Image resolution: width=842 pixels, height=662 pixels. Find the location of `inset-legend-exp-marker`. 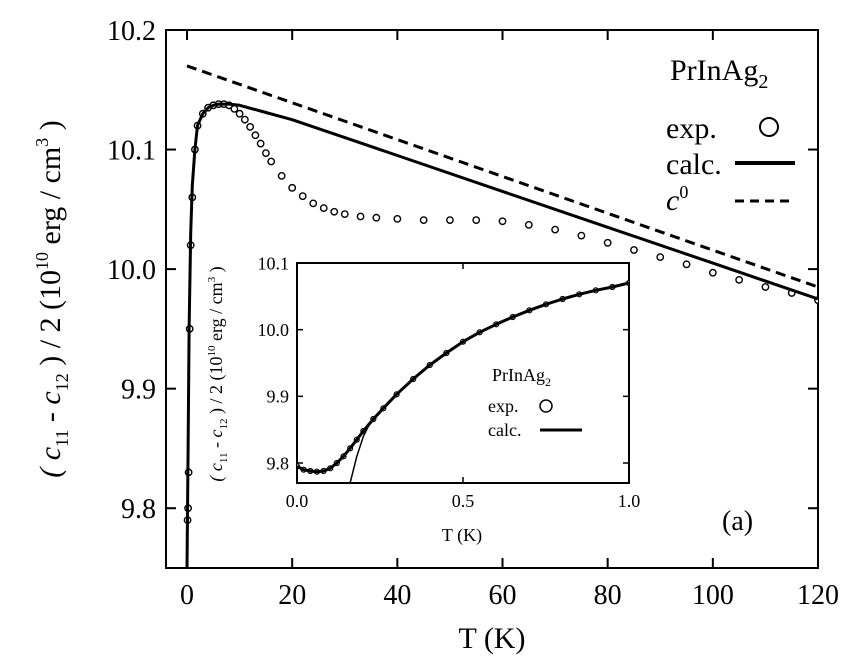

inset-legend-exp-marker is located at coordinates (546, 406).